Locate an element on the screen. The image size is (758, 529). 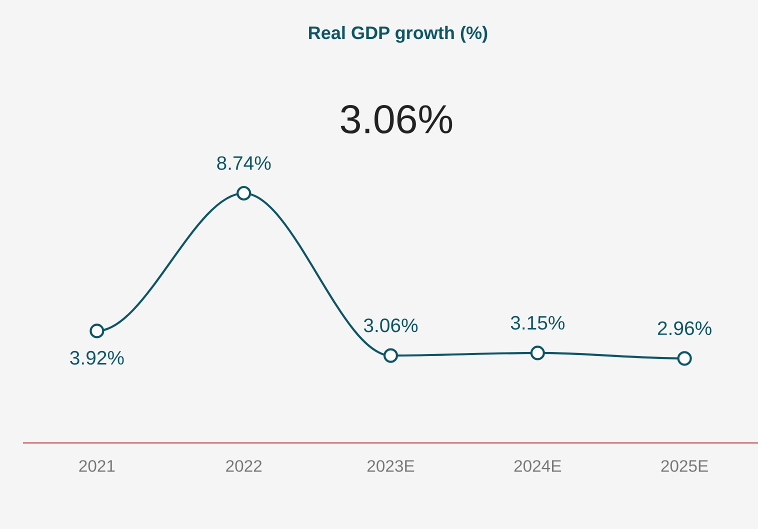
data-label: 8.74% is located at coordinates (244, 163).